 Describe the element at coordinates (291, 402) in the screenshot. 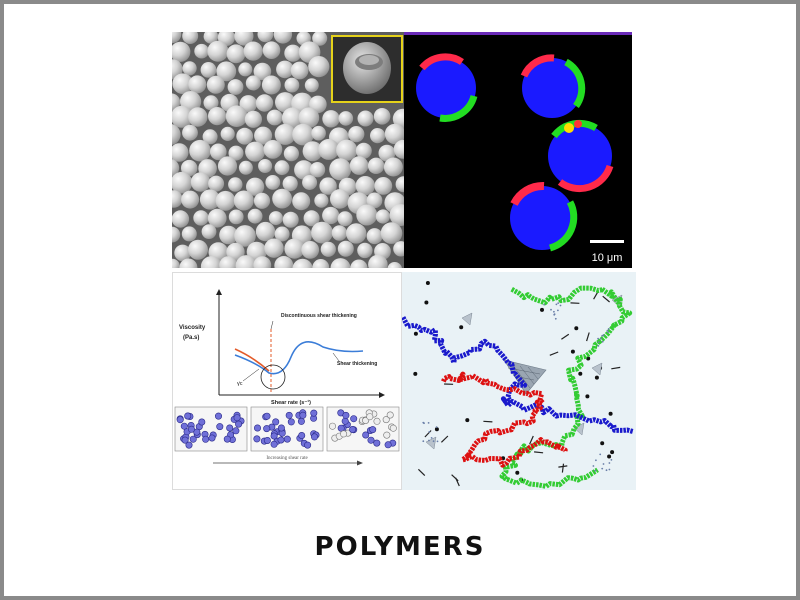

I see `x-axis-label: Shear rate (s⁻¹)` at that location.